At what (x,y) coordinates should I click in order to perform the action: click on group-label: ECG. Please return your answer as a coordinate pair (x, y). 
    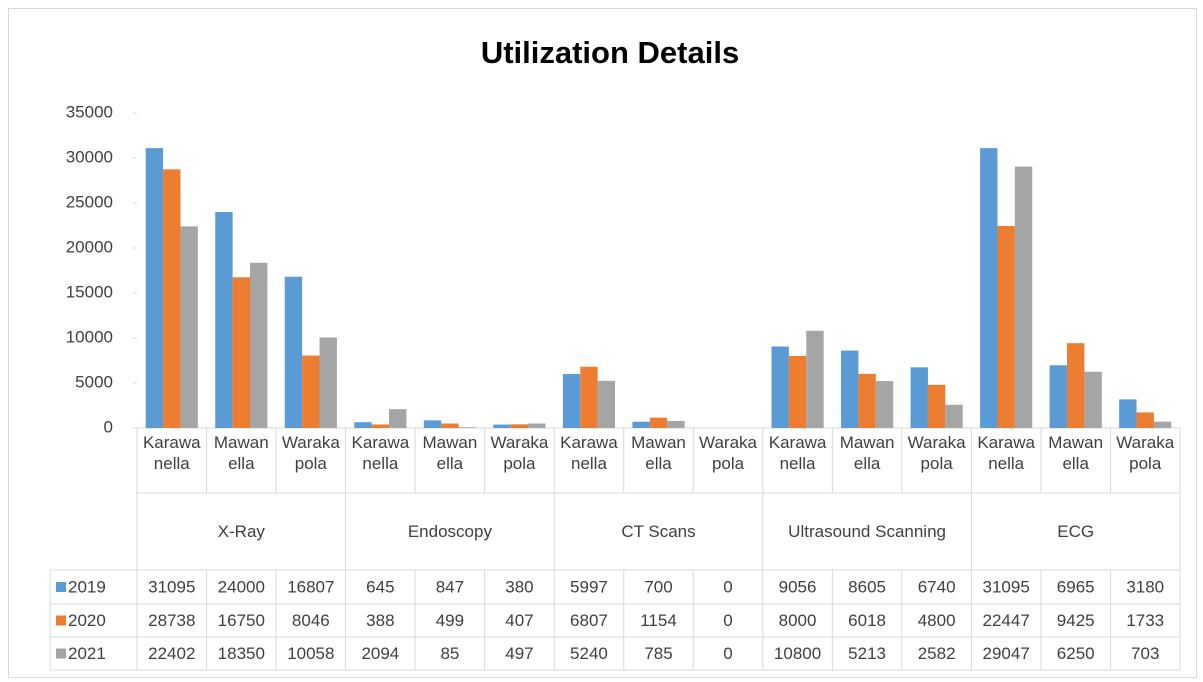
    Looking at the image, I should click on (1076, 531).